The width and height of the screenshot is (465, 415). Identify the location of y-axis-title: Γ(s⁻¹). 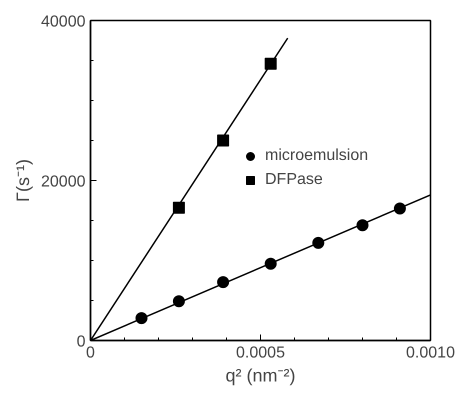
(23, 180).